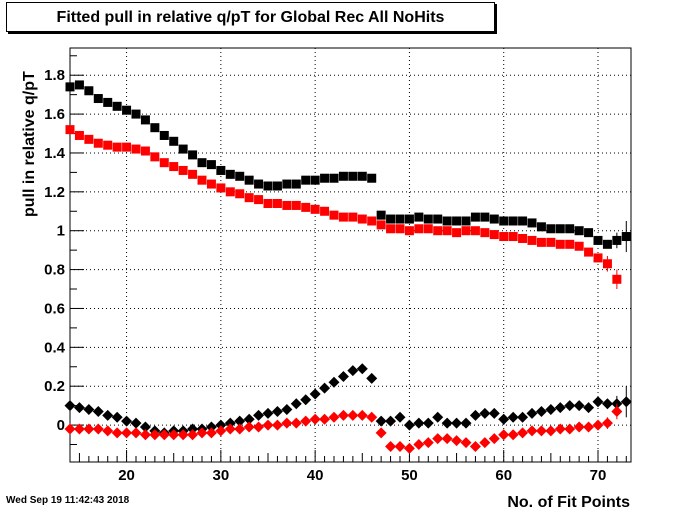 This screenshot has height=512, width=700. What do you see at coordinates (54, 114) in the screenshot?
I see `y-tick-label: 1.6` at bounding box center [54, 114].